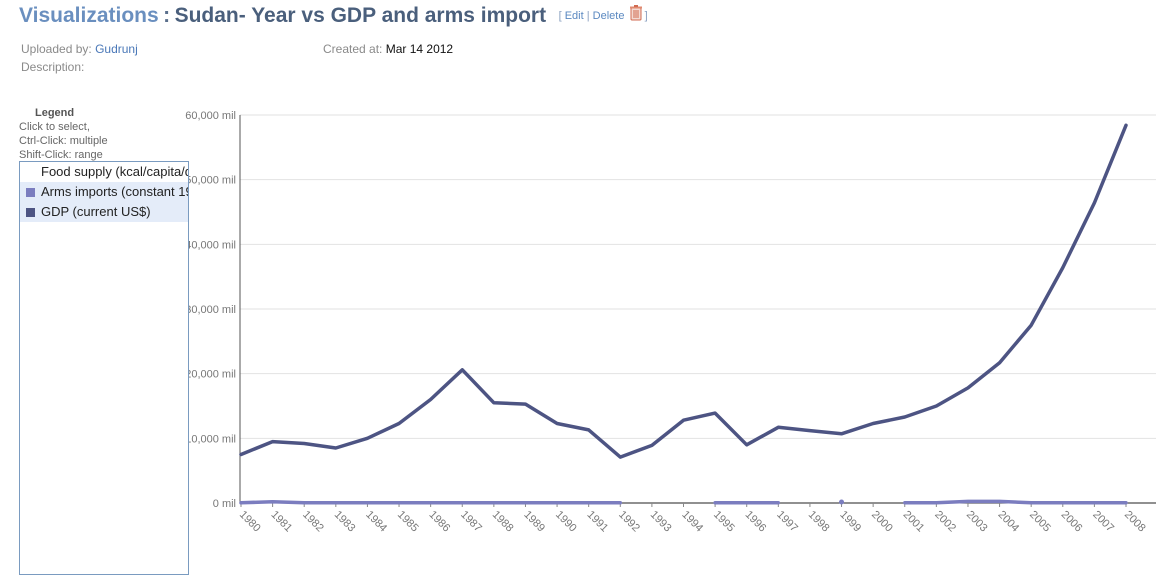  Describe the element at coordinates (598, 522) in the screenshot. I see `x-tick-label: 1991` at that location.